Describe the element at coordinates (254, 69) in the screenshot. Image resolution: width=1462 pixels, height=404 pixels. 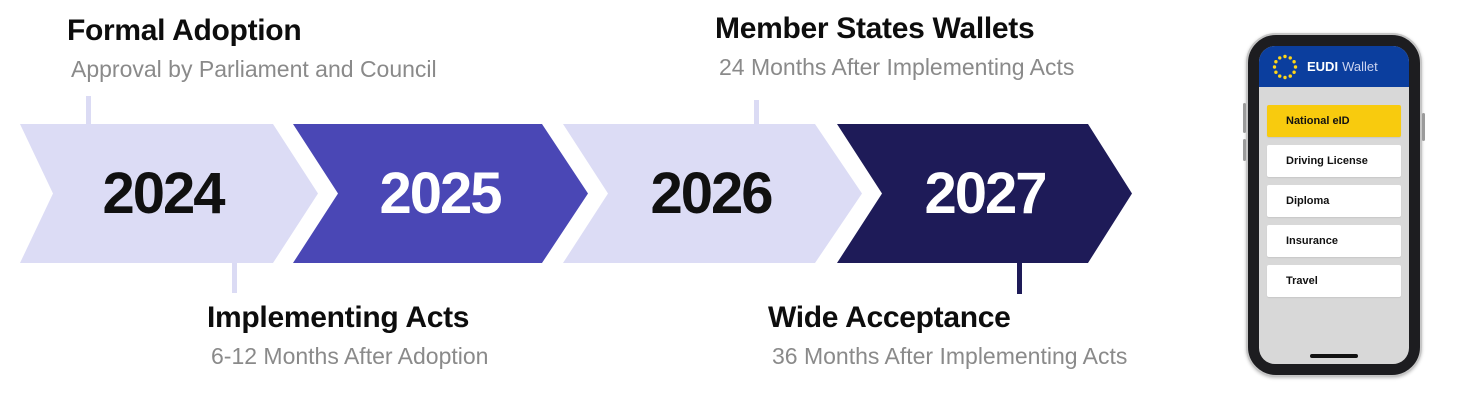
I see `milestone-subtitle: Approval by Parliament and Council` at that location.